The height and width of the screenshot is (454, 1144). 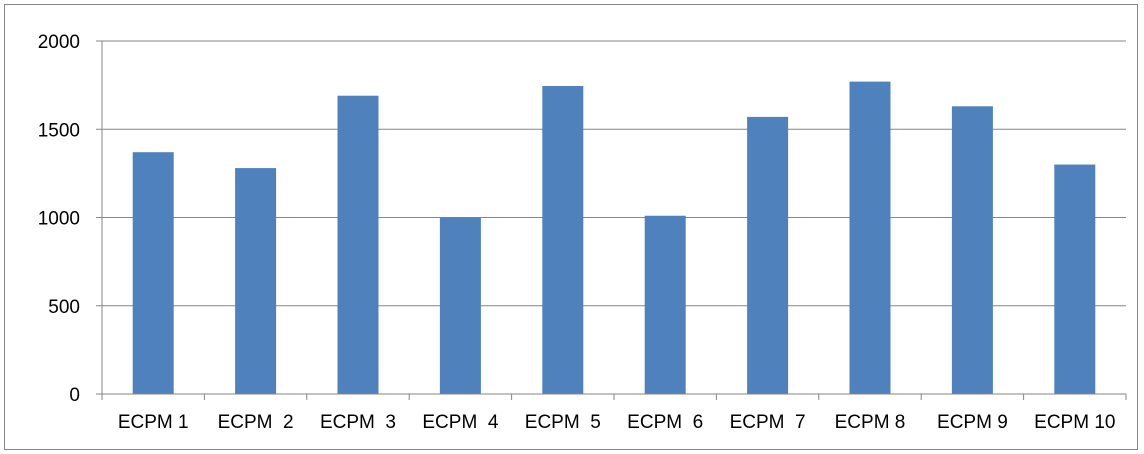 I want to click on y-tick-label: 1500, so click(x=59, y=130).